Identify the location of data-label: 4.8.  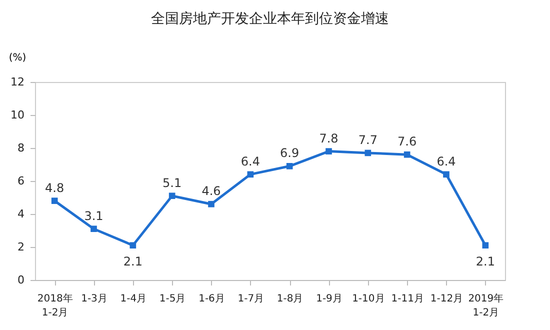
(54, 187).